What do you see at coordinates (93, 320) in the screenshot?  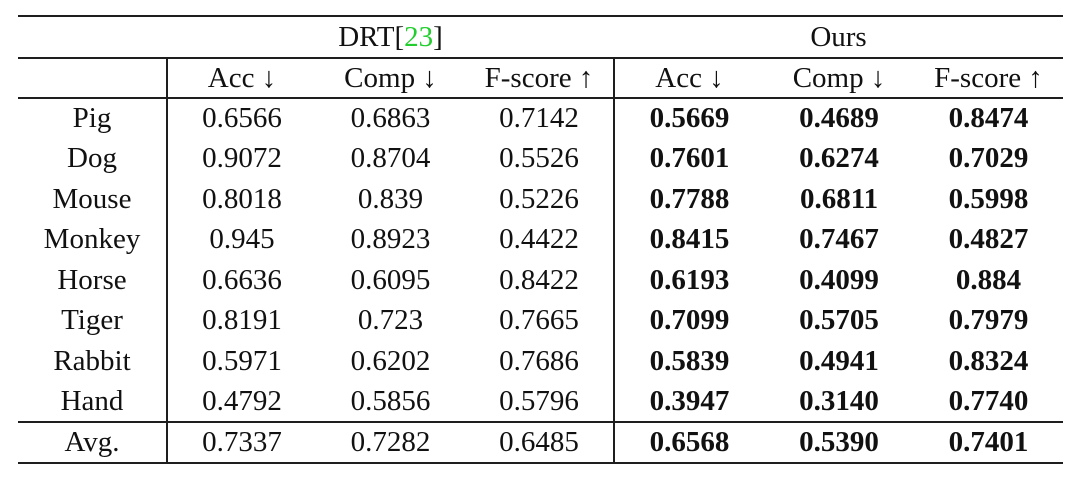 I see `row-label: Tiger` at bounding box center [93, 320].